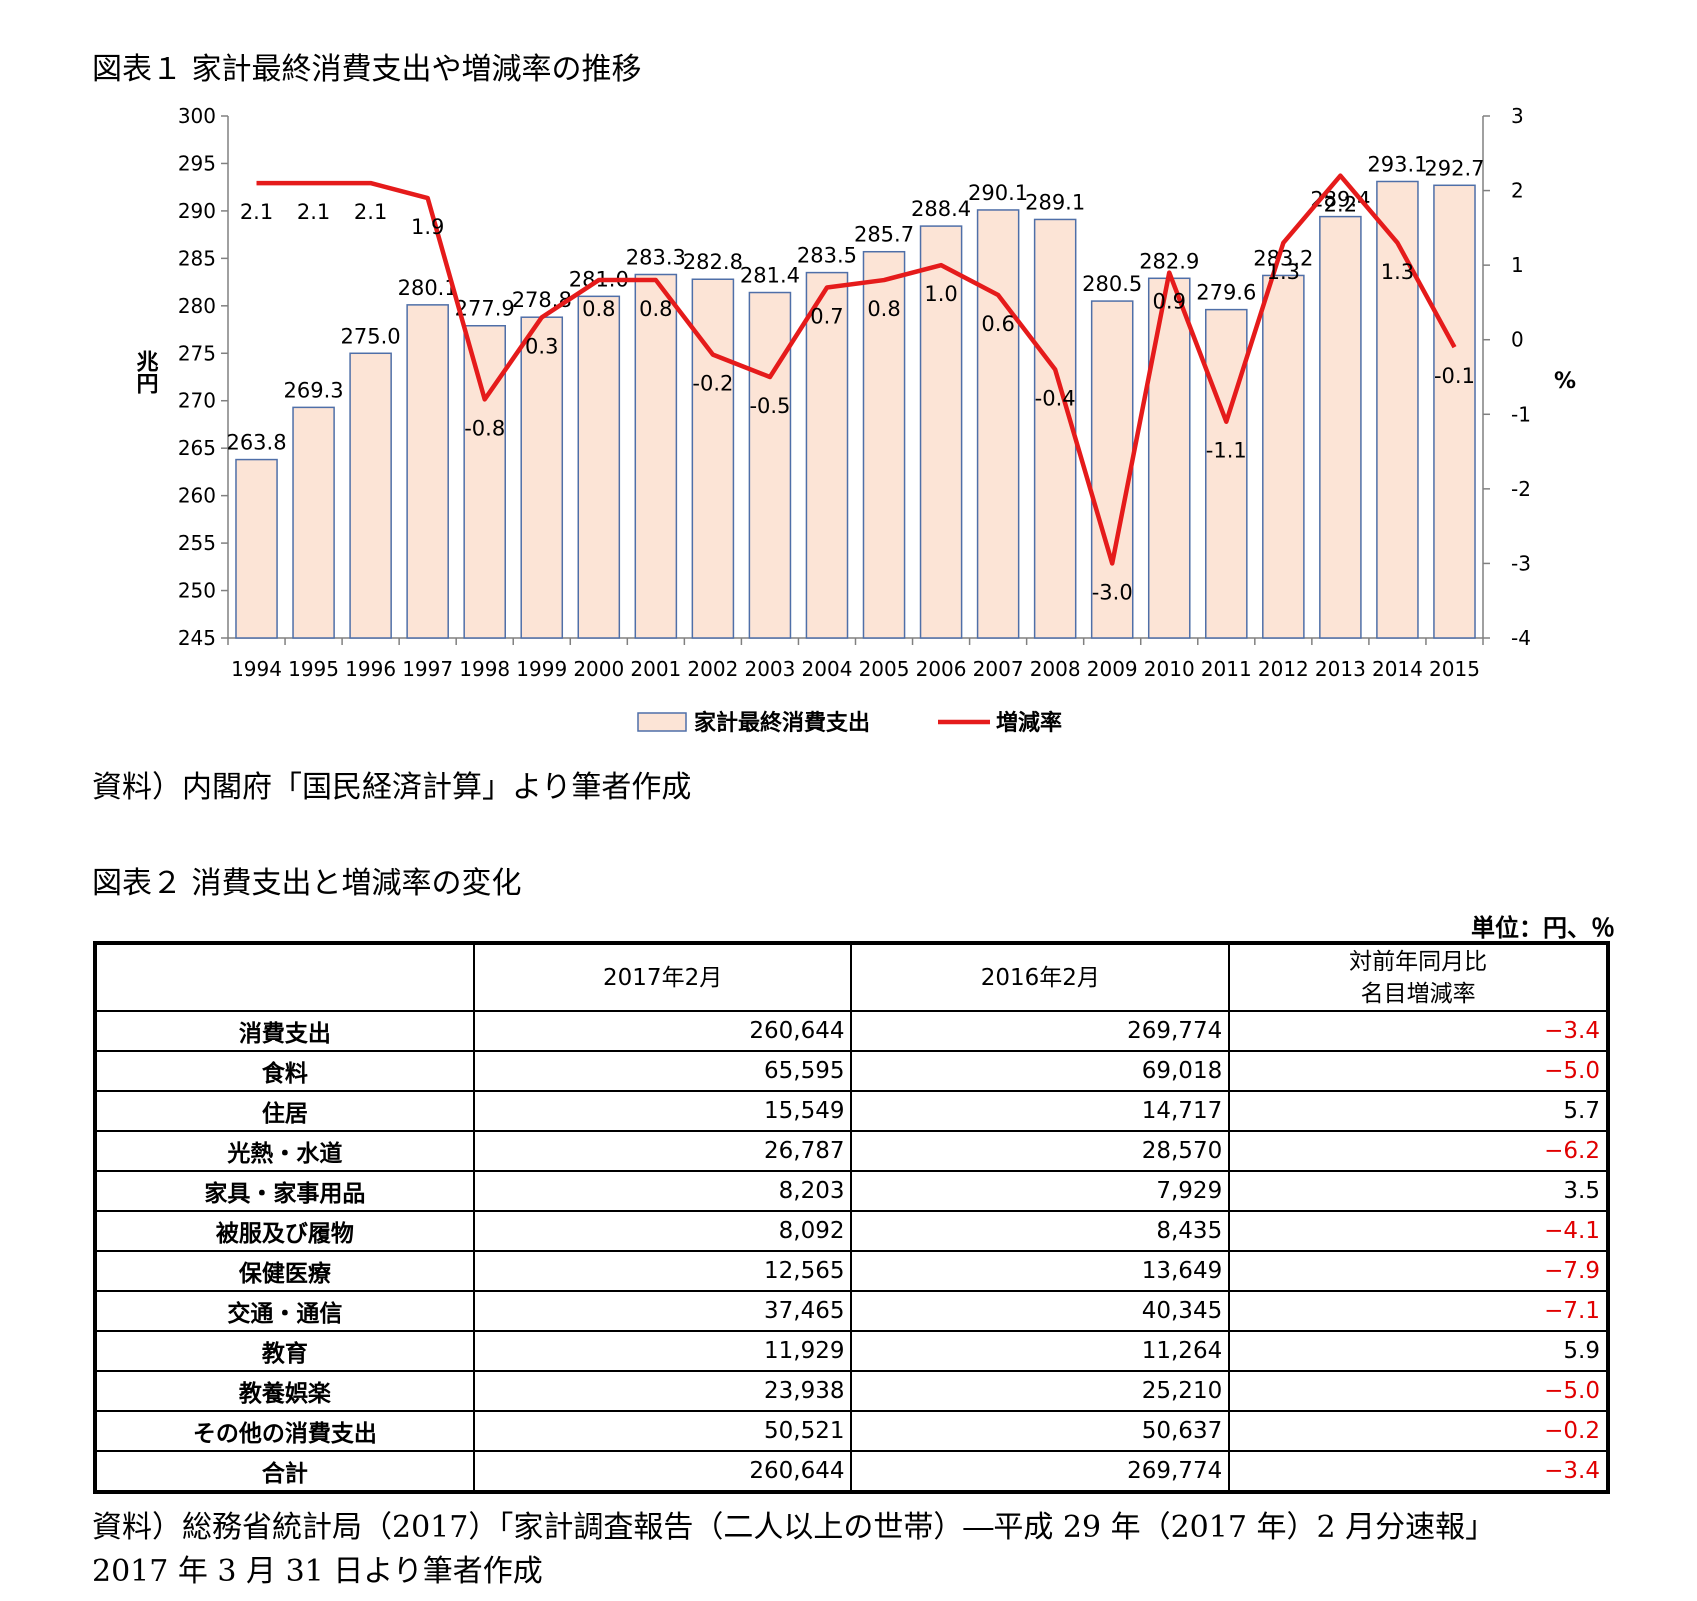 The image size is (1697, 1601). Describe the element at coordinates (284, 1351) in the screenshot. I see `row-label: 教育` at that location.